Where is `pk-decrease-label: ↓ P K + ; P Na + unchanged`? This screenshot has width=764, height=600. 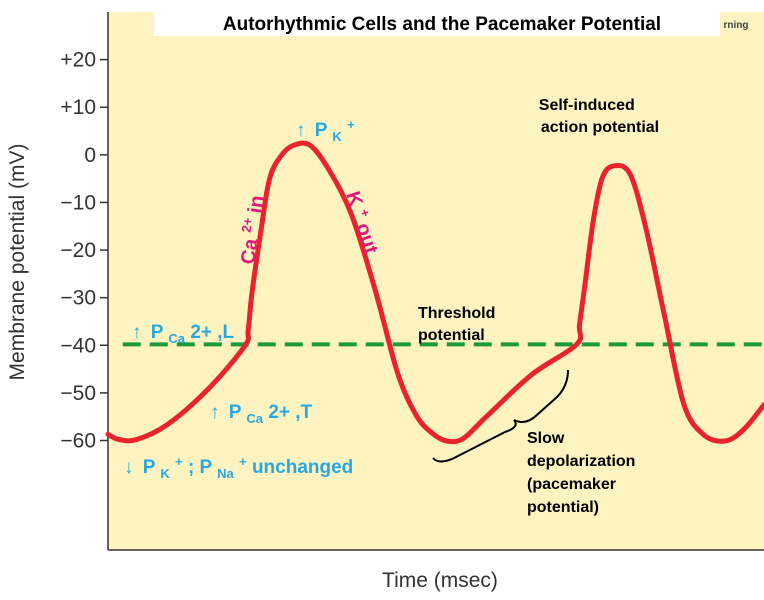 pk-decrease-label: ↓ P K + ; P Na + unchanged is located at coordinates (238, 466).